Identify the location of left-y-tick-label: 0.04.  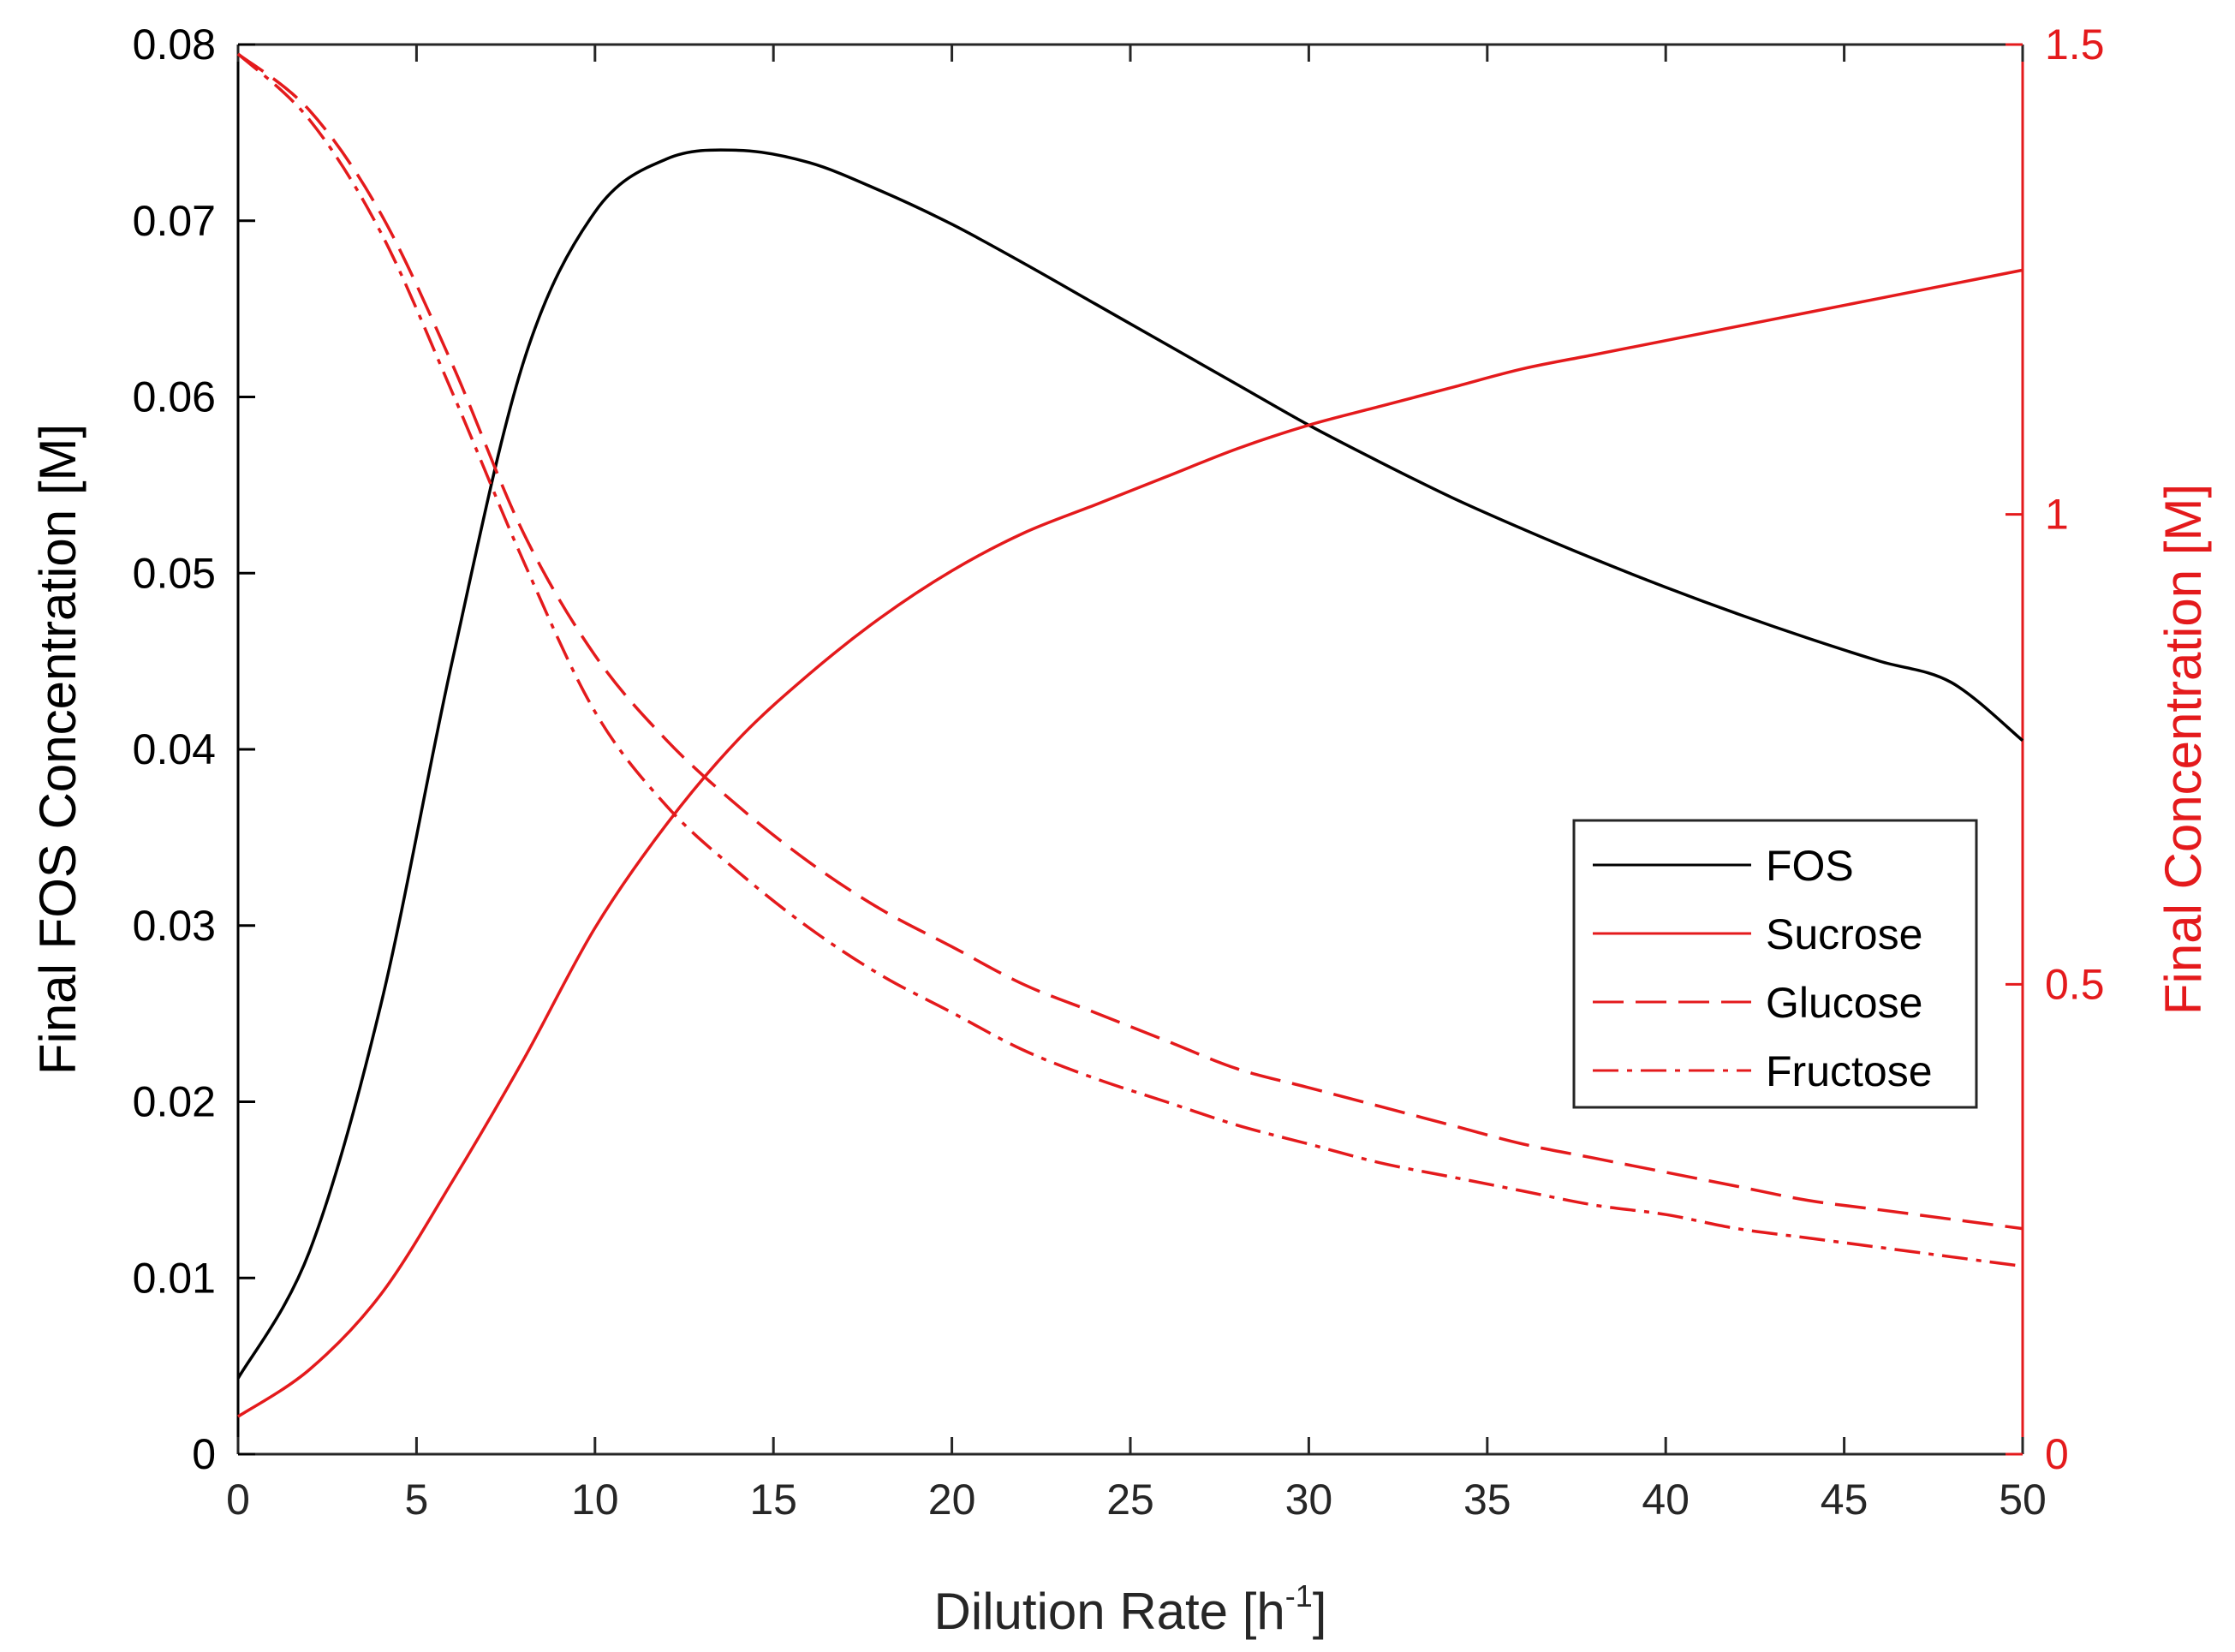
(174, 749).